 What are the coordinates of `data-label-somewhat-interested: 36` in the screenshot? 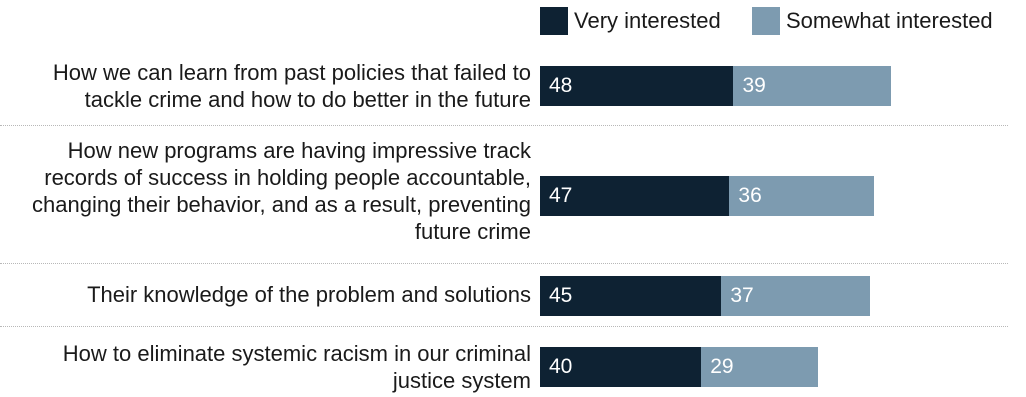 It's located at (750, 195).